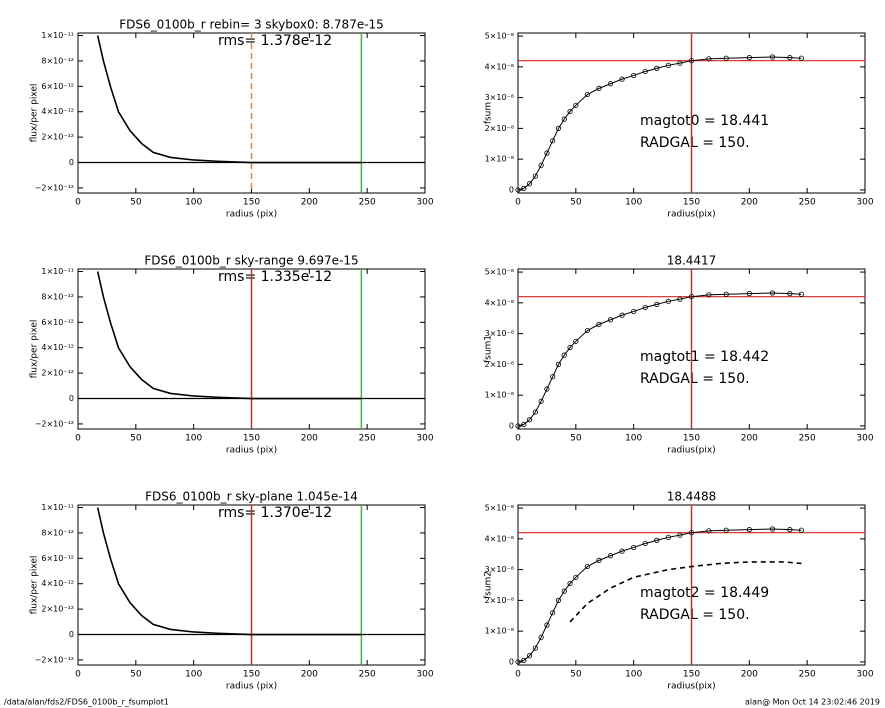 Image resolution: width=885 pixels, height=708 pixels. Describe the element at coordinates (193, 203) in the screenshot. I see `x-tick-label: 100` at that location.